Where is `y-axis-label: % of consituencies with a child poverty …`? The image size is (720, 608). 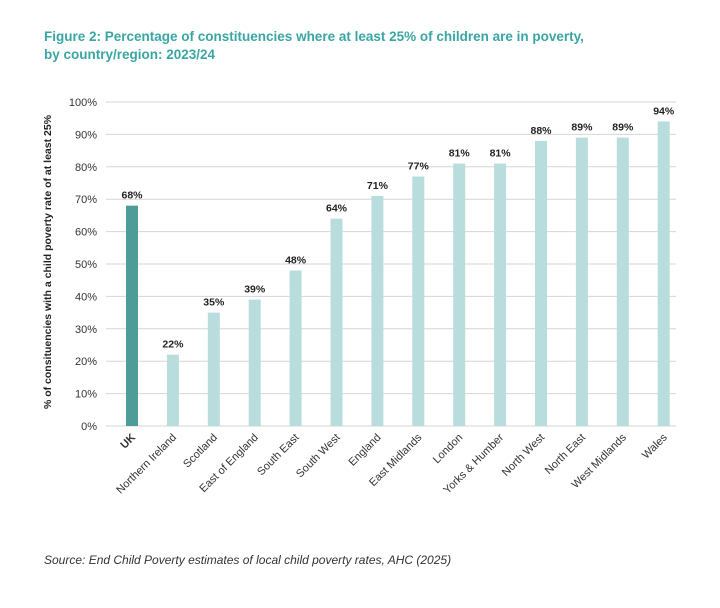
y-axis-label: % of consituencies with a child poverty … is located at coordinates (48, 261).